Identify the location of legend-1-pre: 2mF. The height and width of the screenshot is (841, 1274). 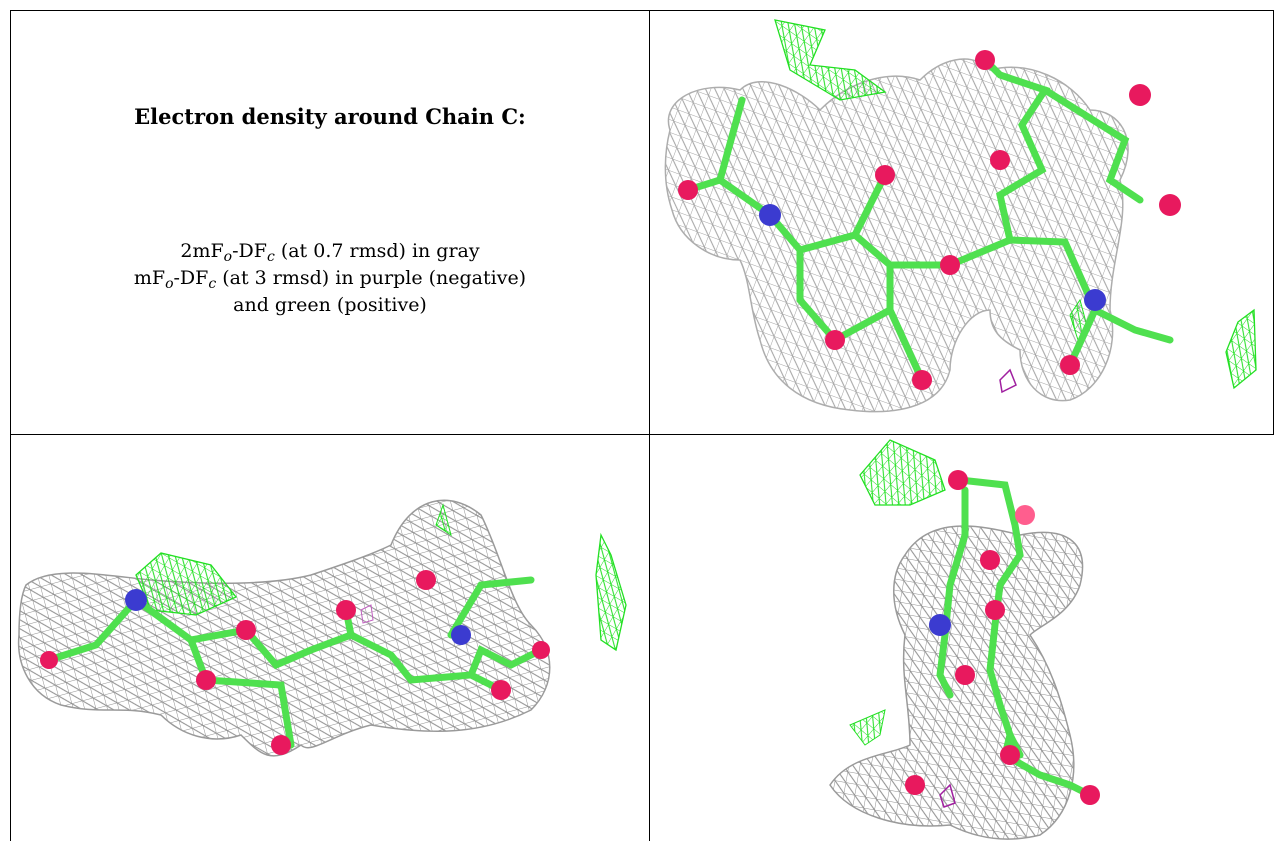
(202, 251).